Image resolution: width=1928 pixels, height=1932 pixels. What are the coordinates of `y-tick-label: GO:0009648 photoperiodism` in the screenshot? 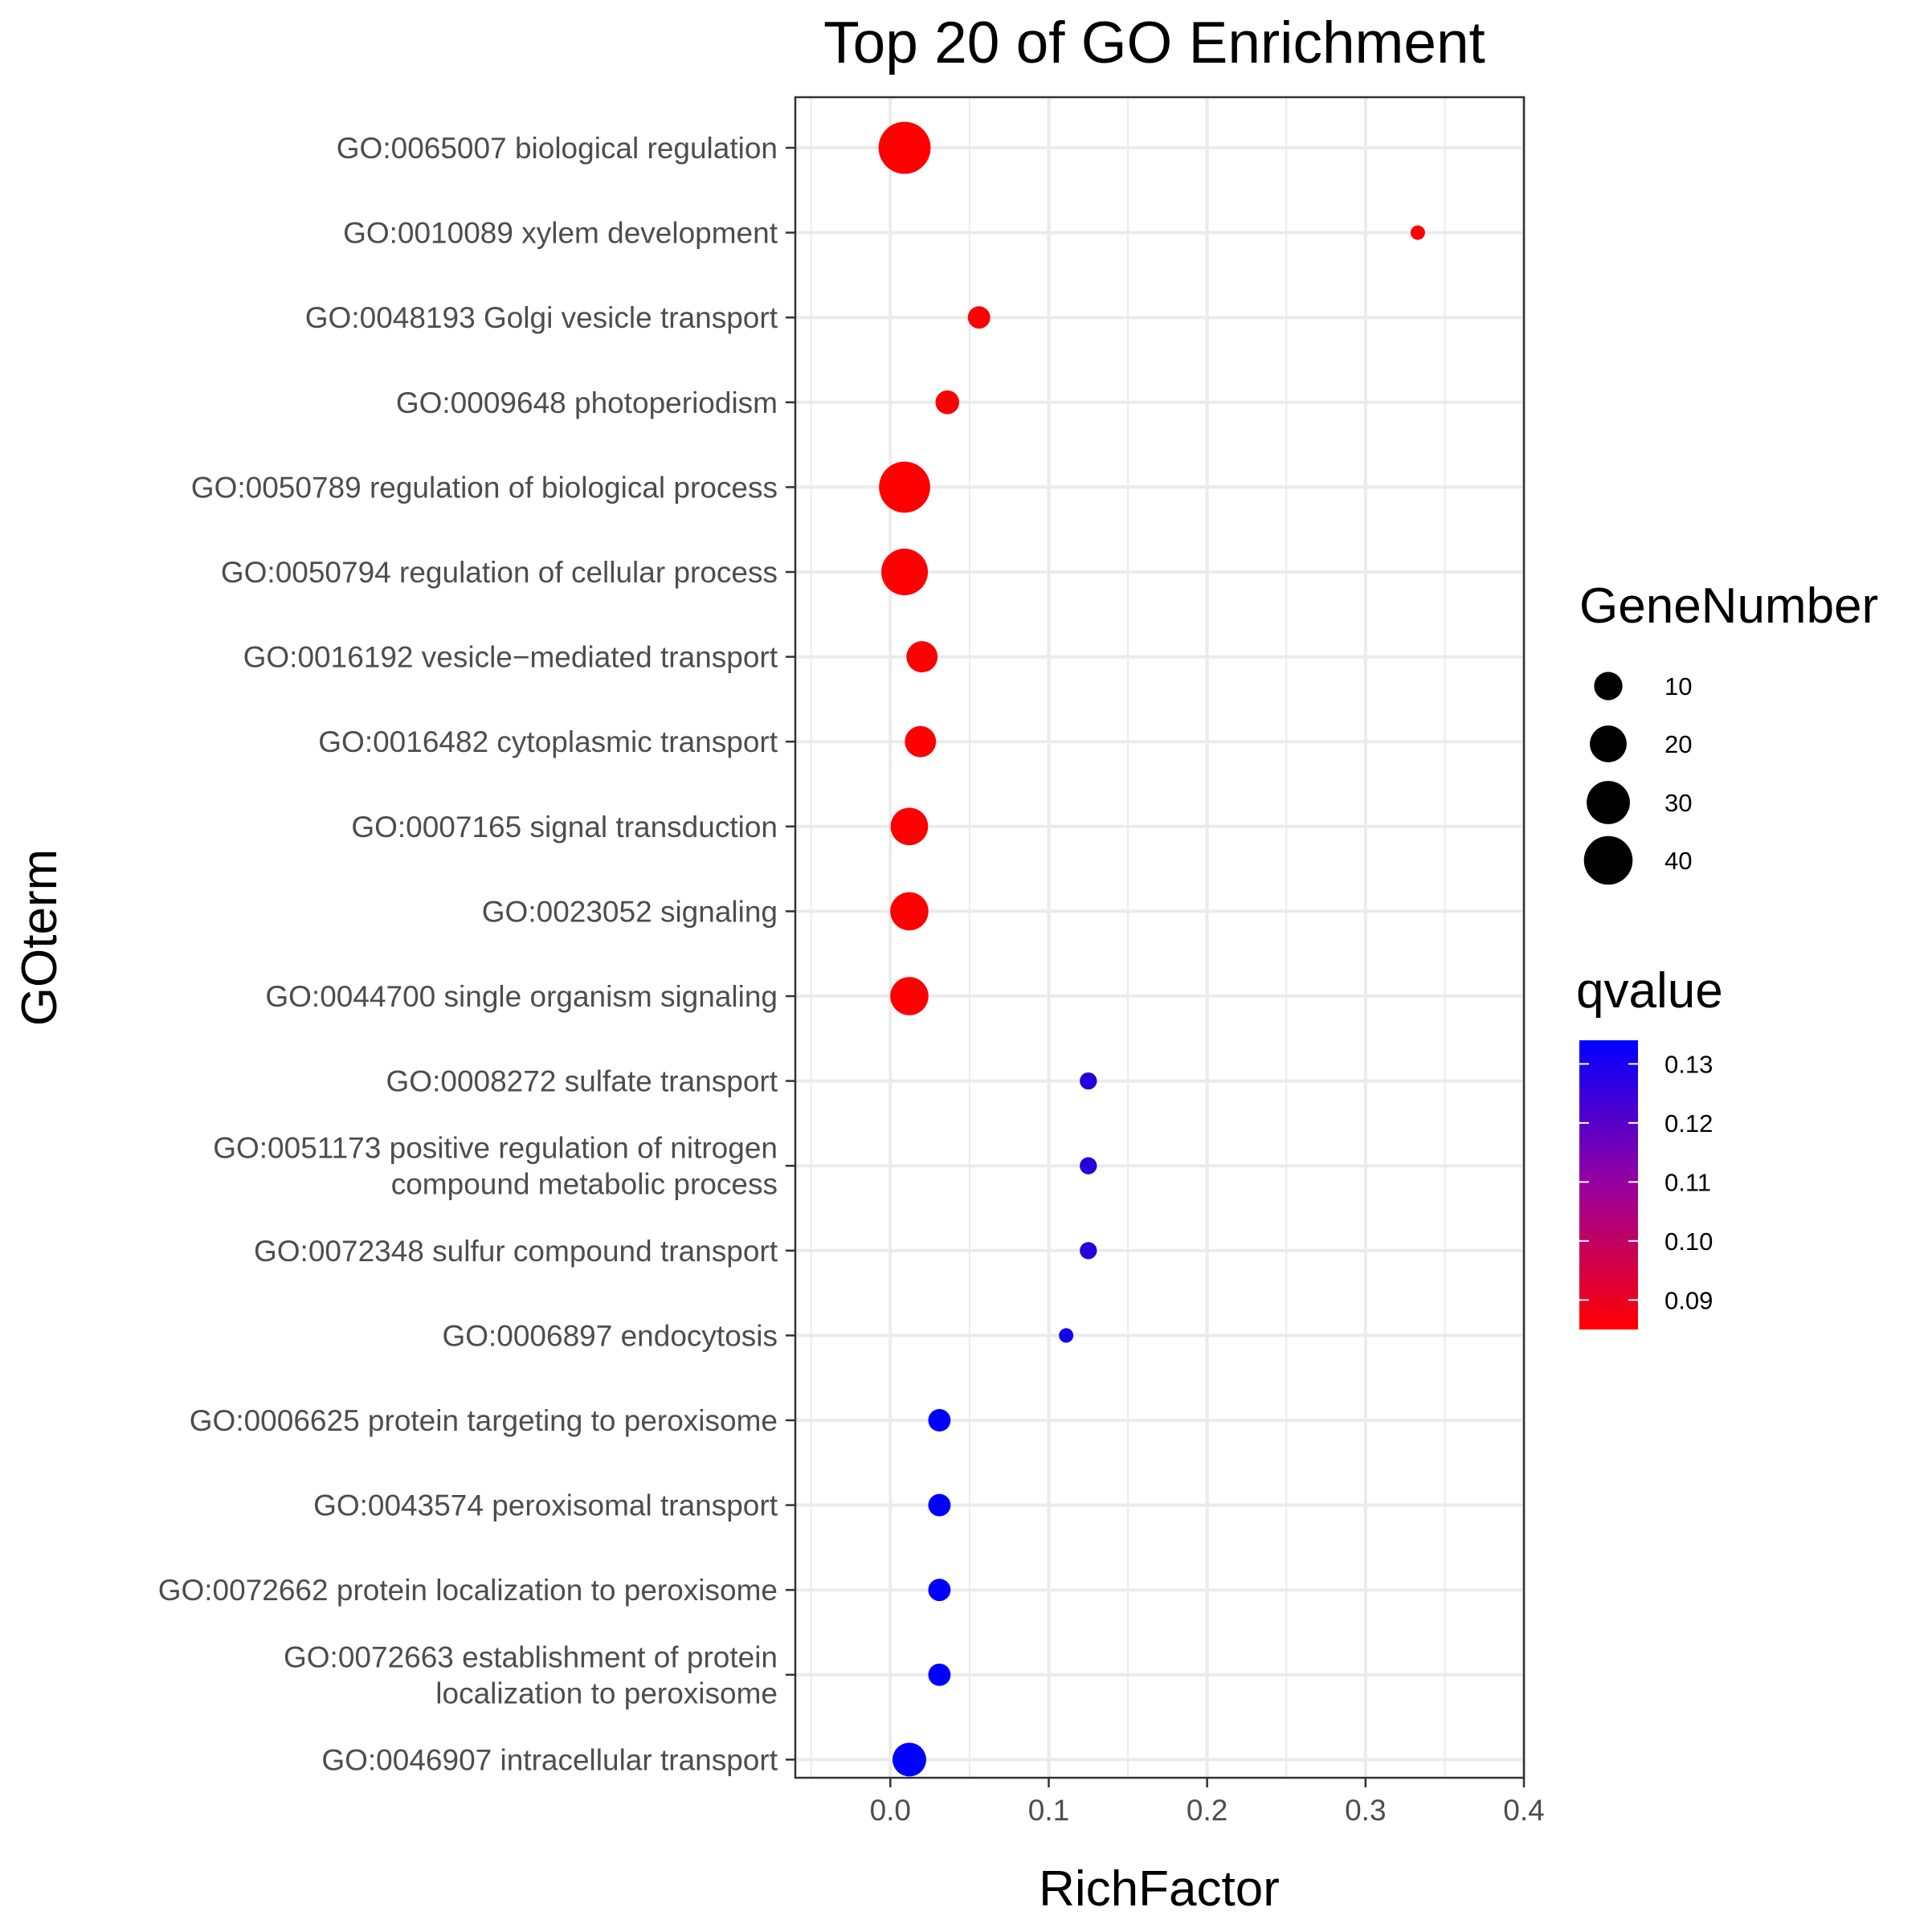 It's located at (587, 403).